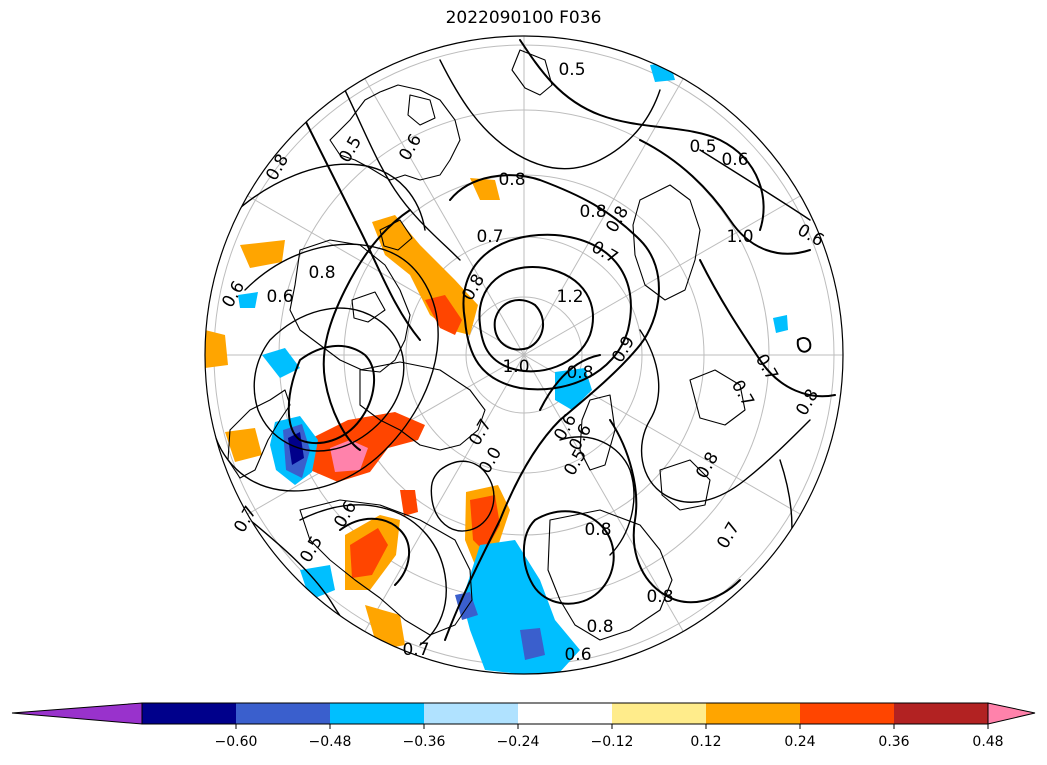 This screenshot has width=1047, height=765. I want to click on colorbar-tick-label: 0.24, so click(799, 742).